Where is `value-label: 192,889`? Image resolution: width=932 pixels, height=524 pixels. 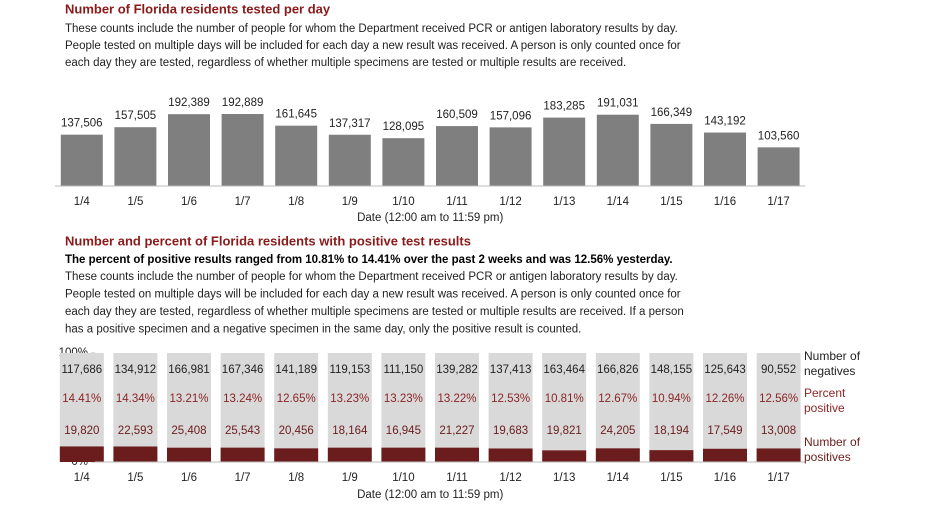
value-label: 192,889 is located at coordinates (243, 103).